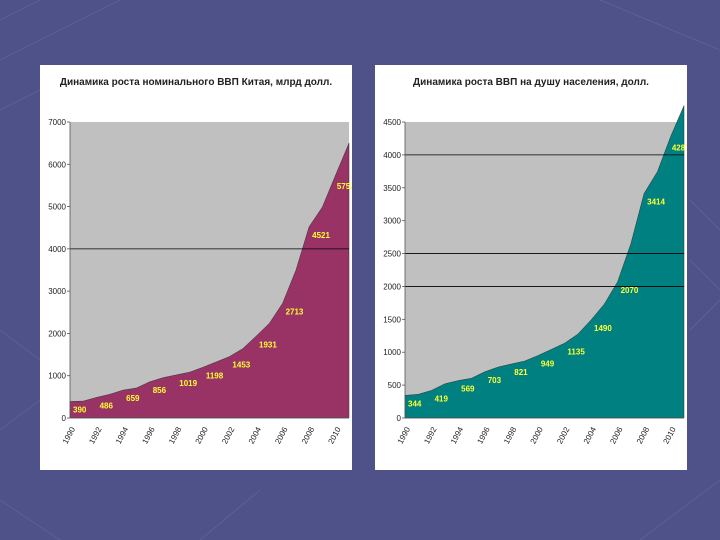  I want to click on data-label: 4521, so click(321, 235).